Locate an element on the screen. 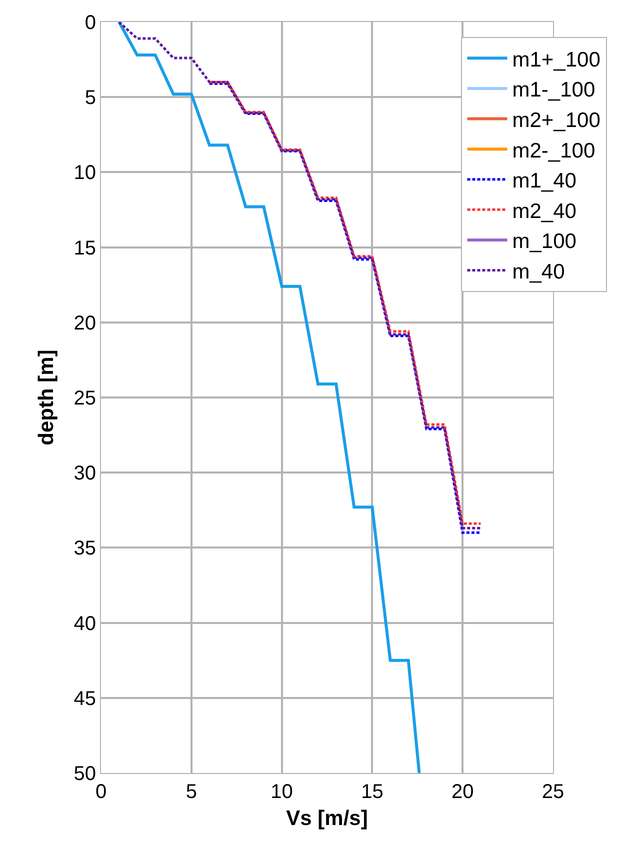 The height and width of the screenshot is (862, 622). x-tick-label: 5 is located at coordinates (191, 792).